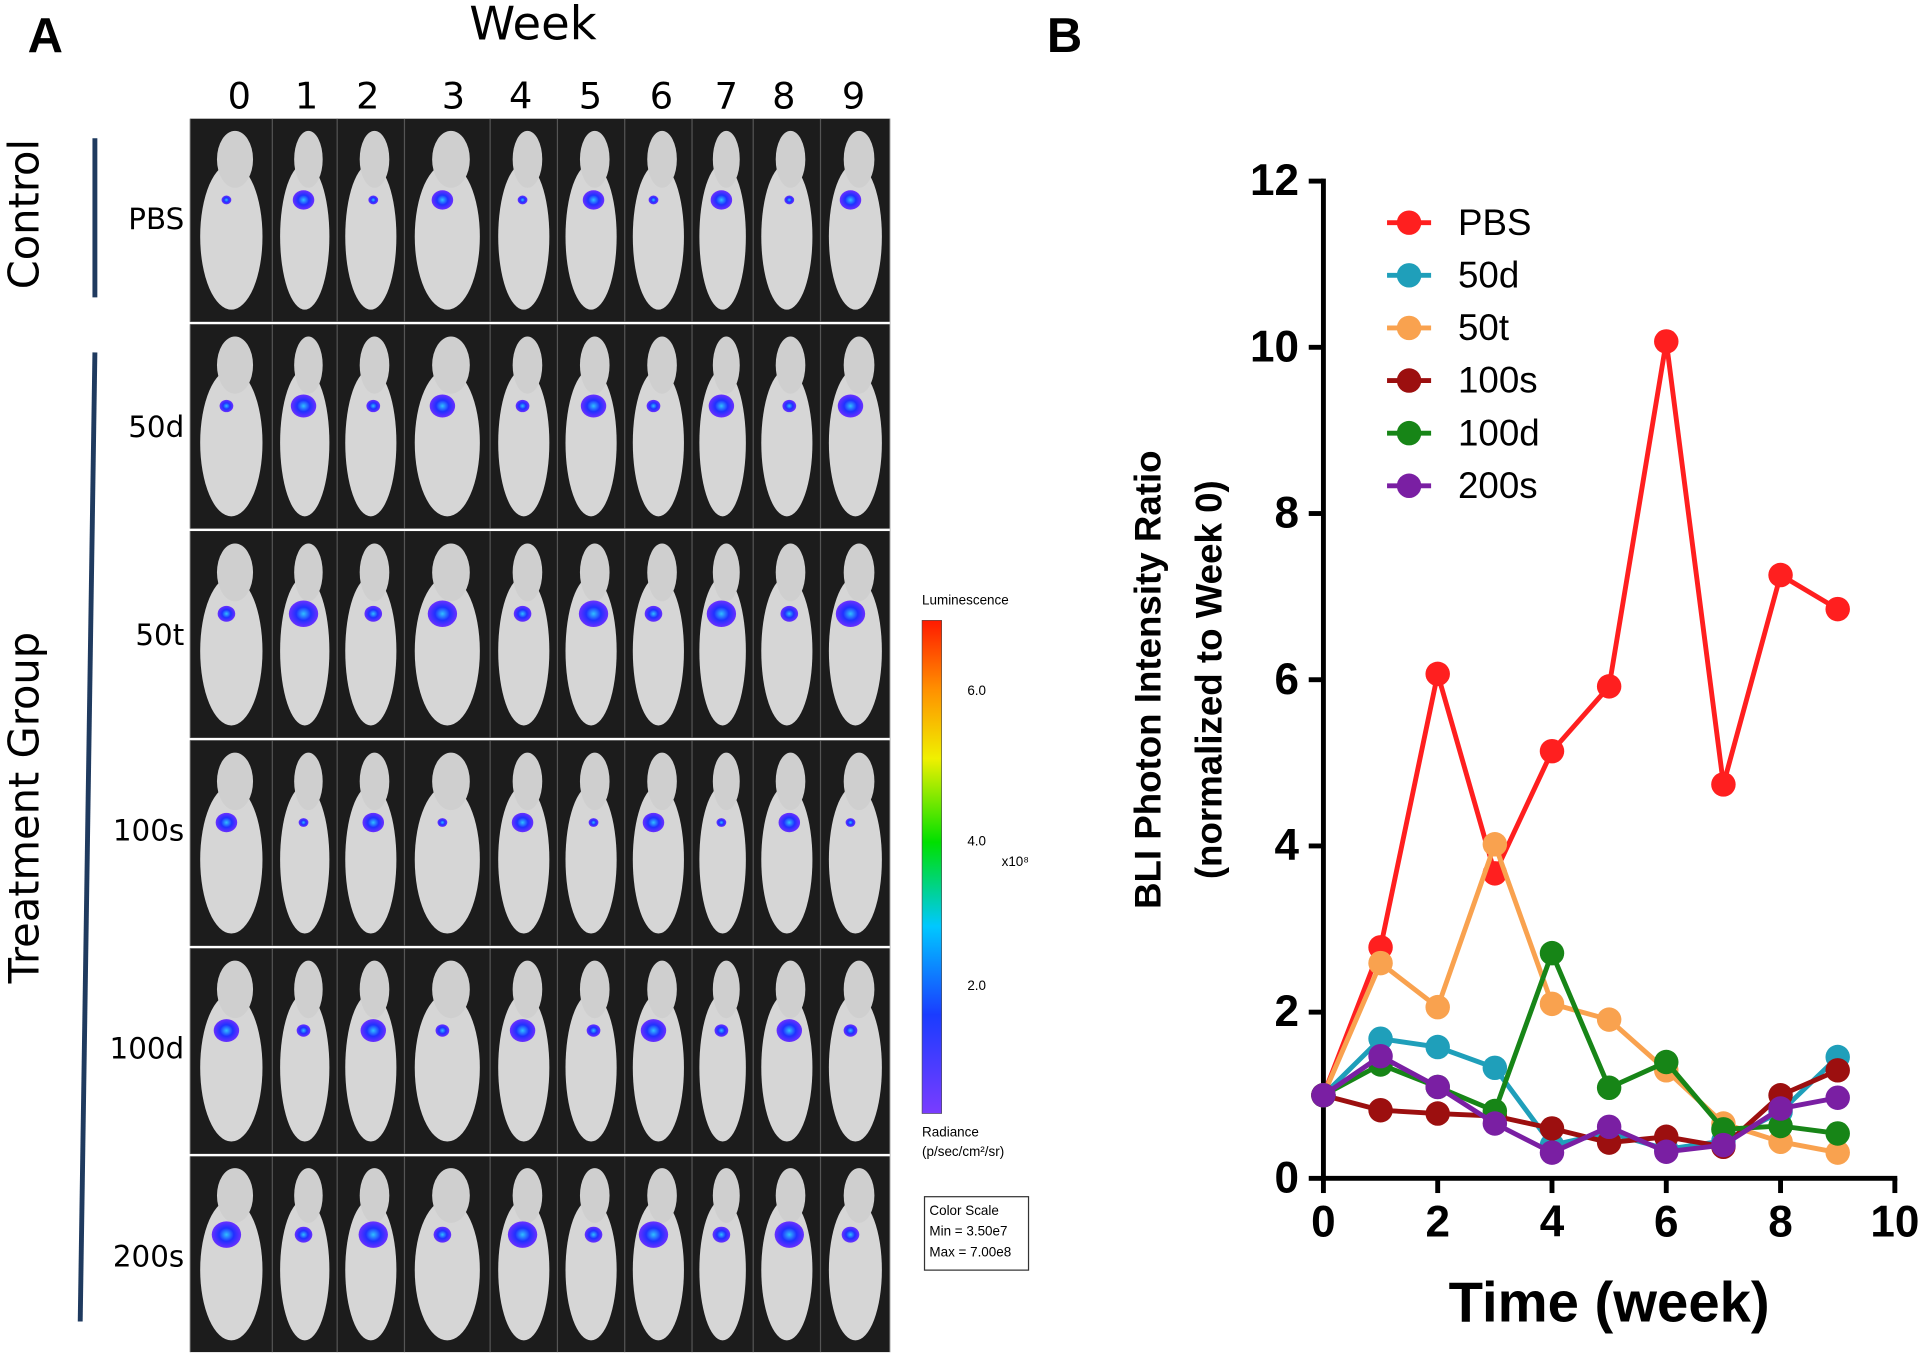 This screenshot has height=1357, width=1920. I want to click on y-tick-label: 2, so click(1286, 1011).